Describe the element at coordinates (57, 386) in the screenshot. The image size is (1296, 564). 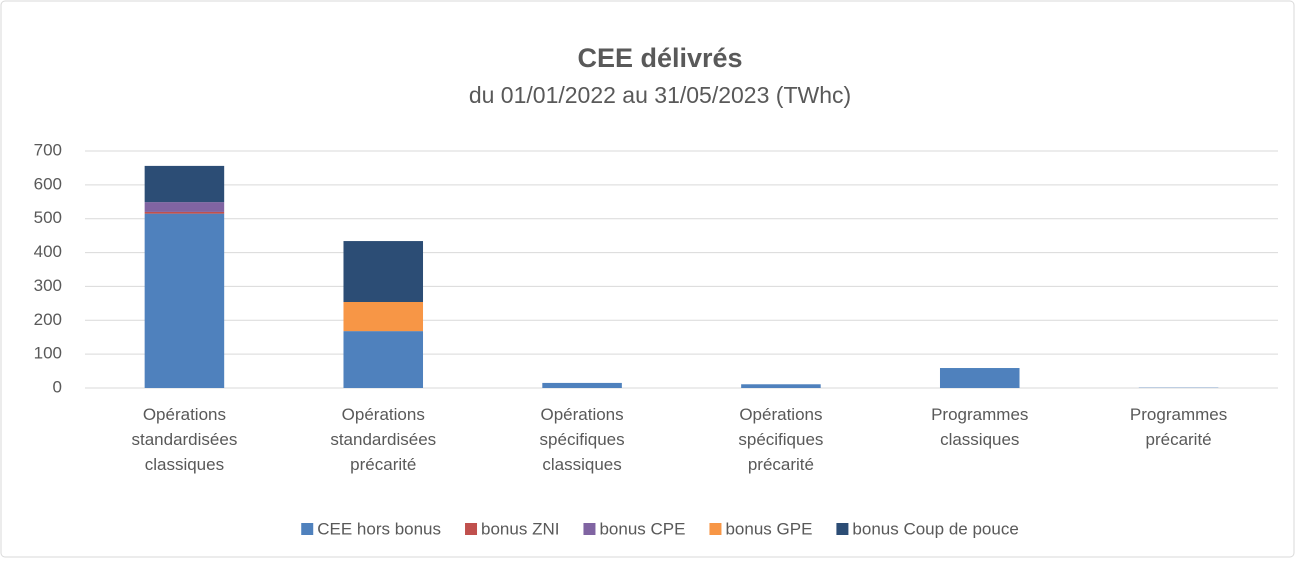
I see `y-tick-label: 0` at that location.